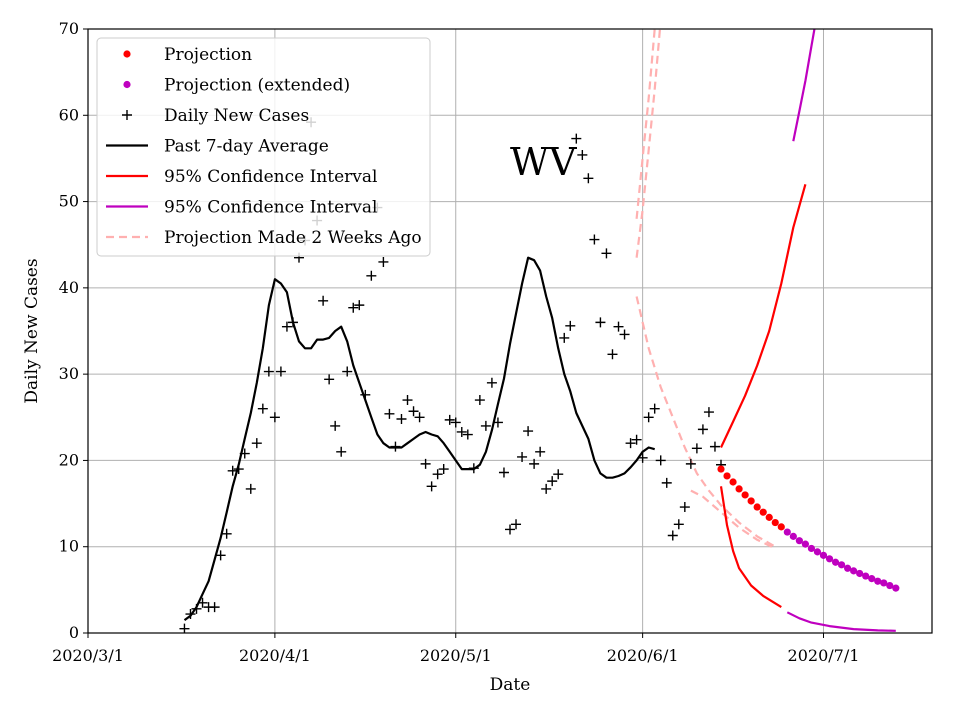 The width and height of the screenshot is (960, 720). I want to click on legend-label-daily: Daily New Cases, so click(236, 116).